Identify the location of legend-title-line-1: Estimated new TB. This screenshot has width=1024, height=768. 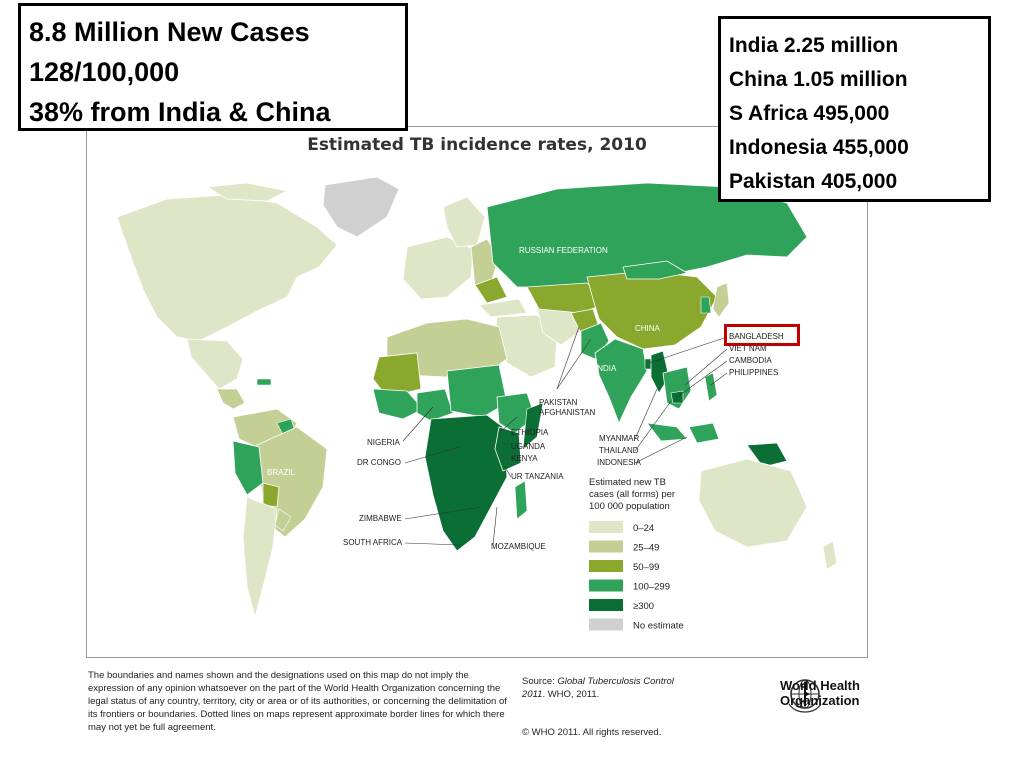
(627, 482).